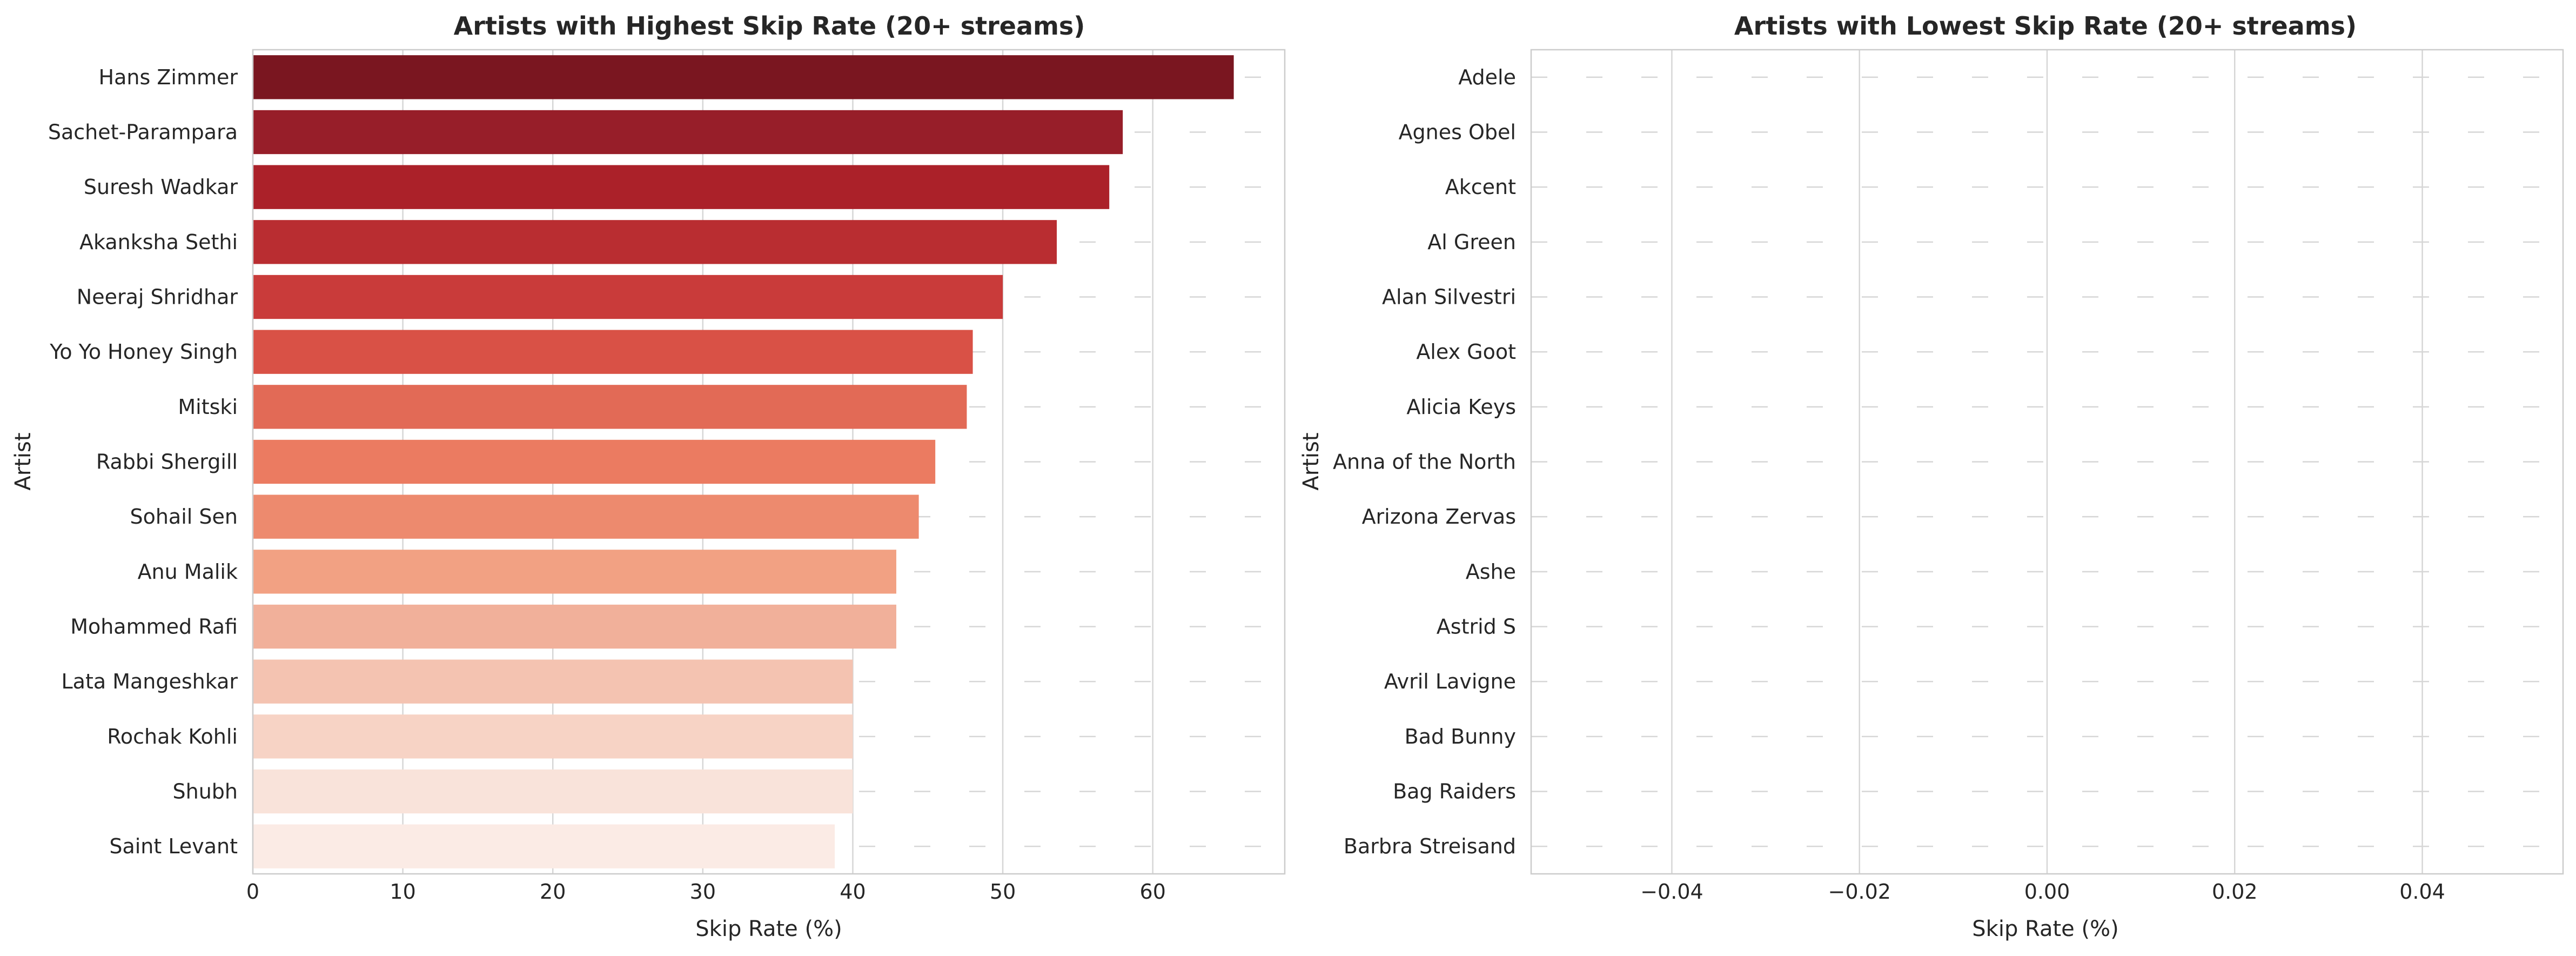 The width and height of the screenshot is (2576, 956). I want to click on x-tick-label: 40, so click(853, 892).